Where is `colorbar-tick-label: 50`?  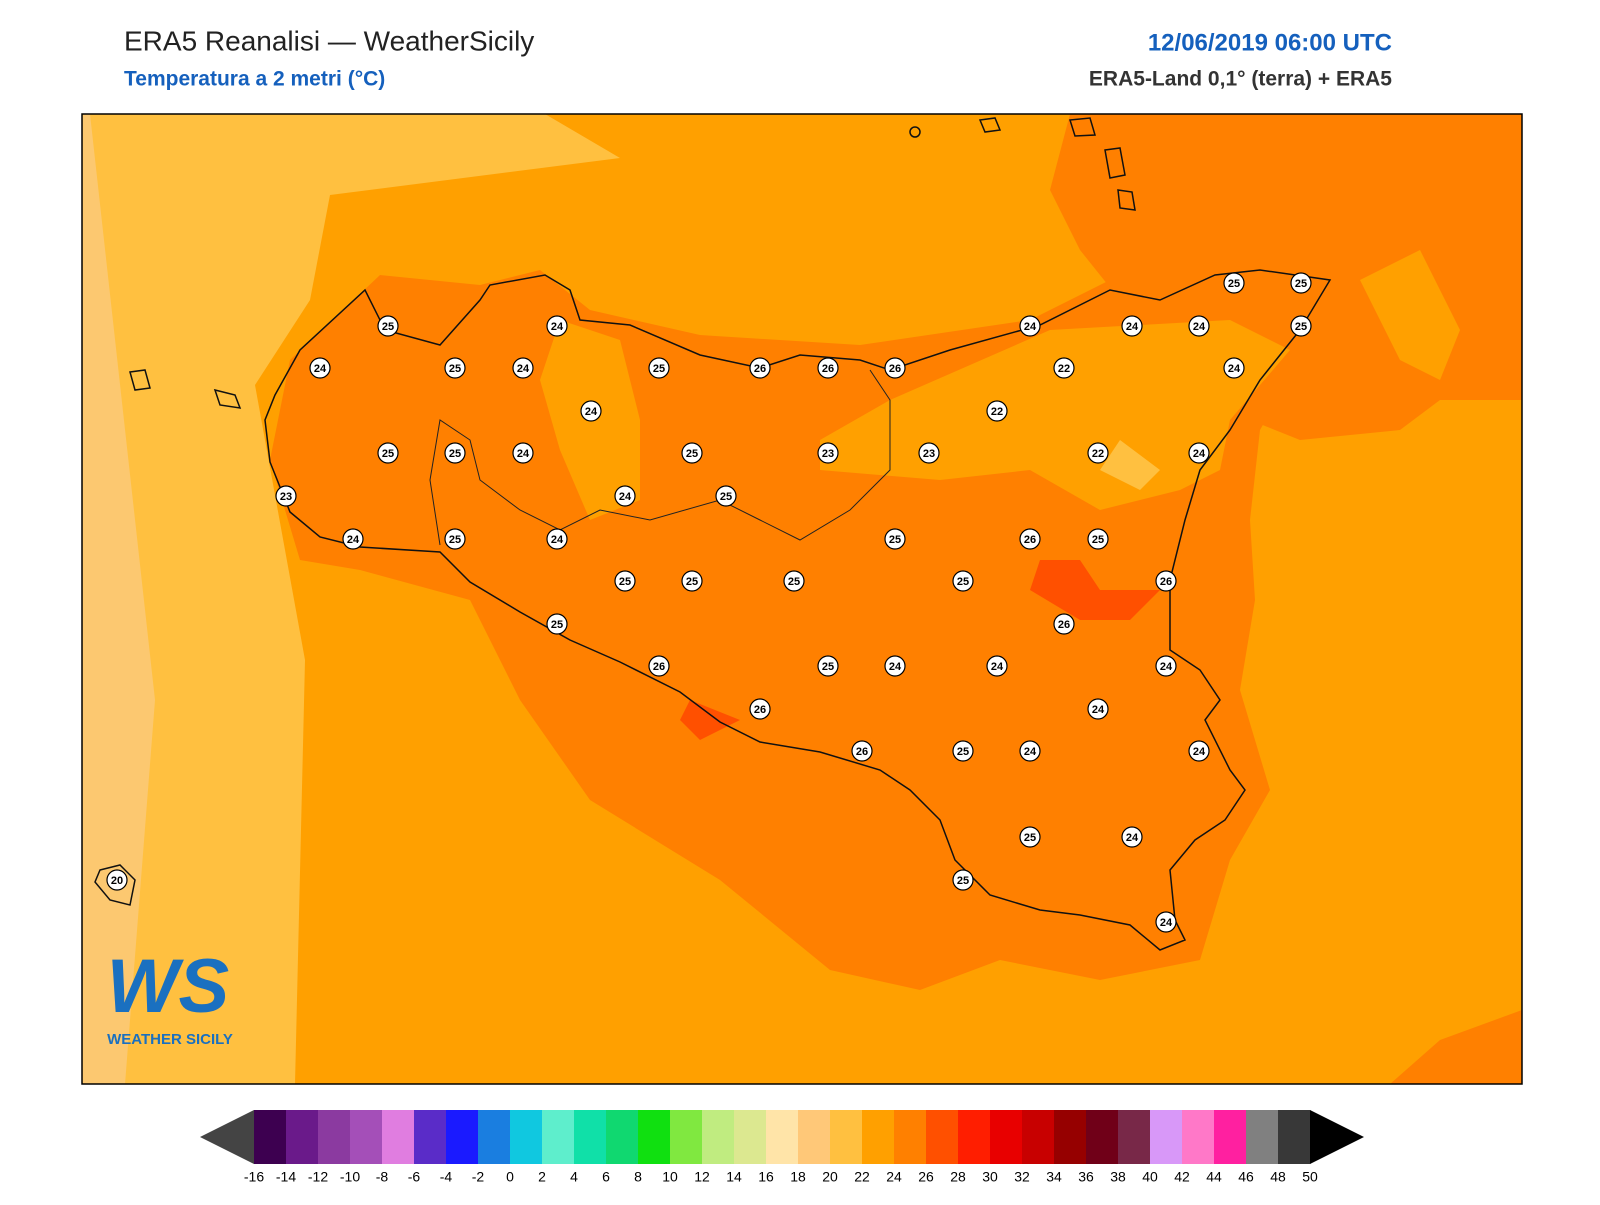 colorbar-tick-label: 50 is located at coordinates (1310, 1177).